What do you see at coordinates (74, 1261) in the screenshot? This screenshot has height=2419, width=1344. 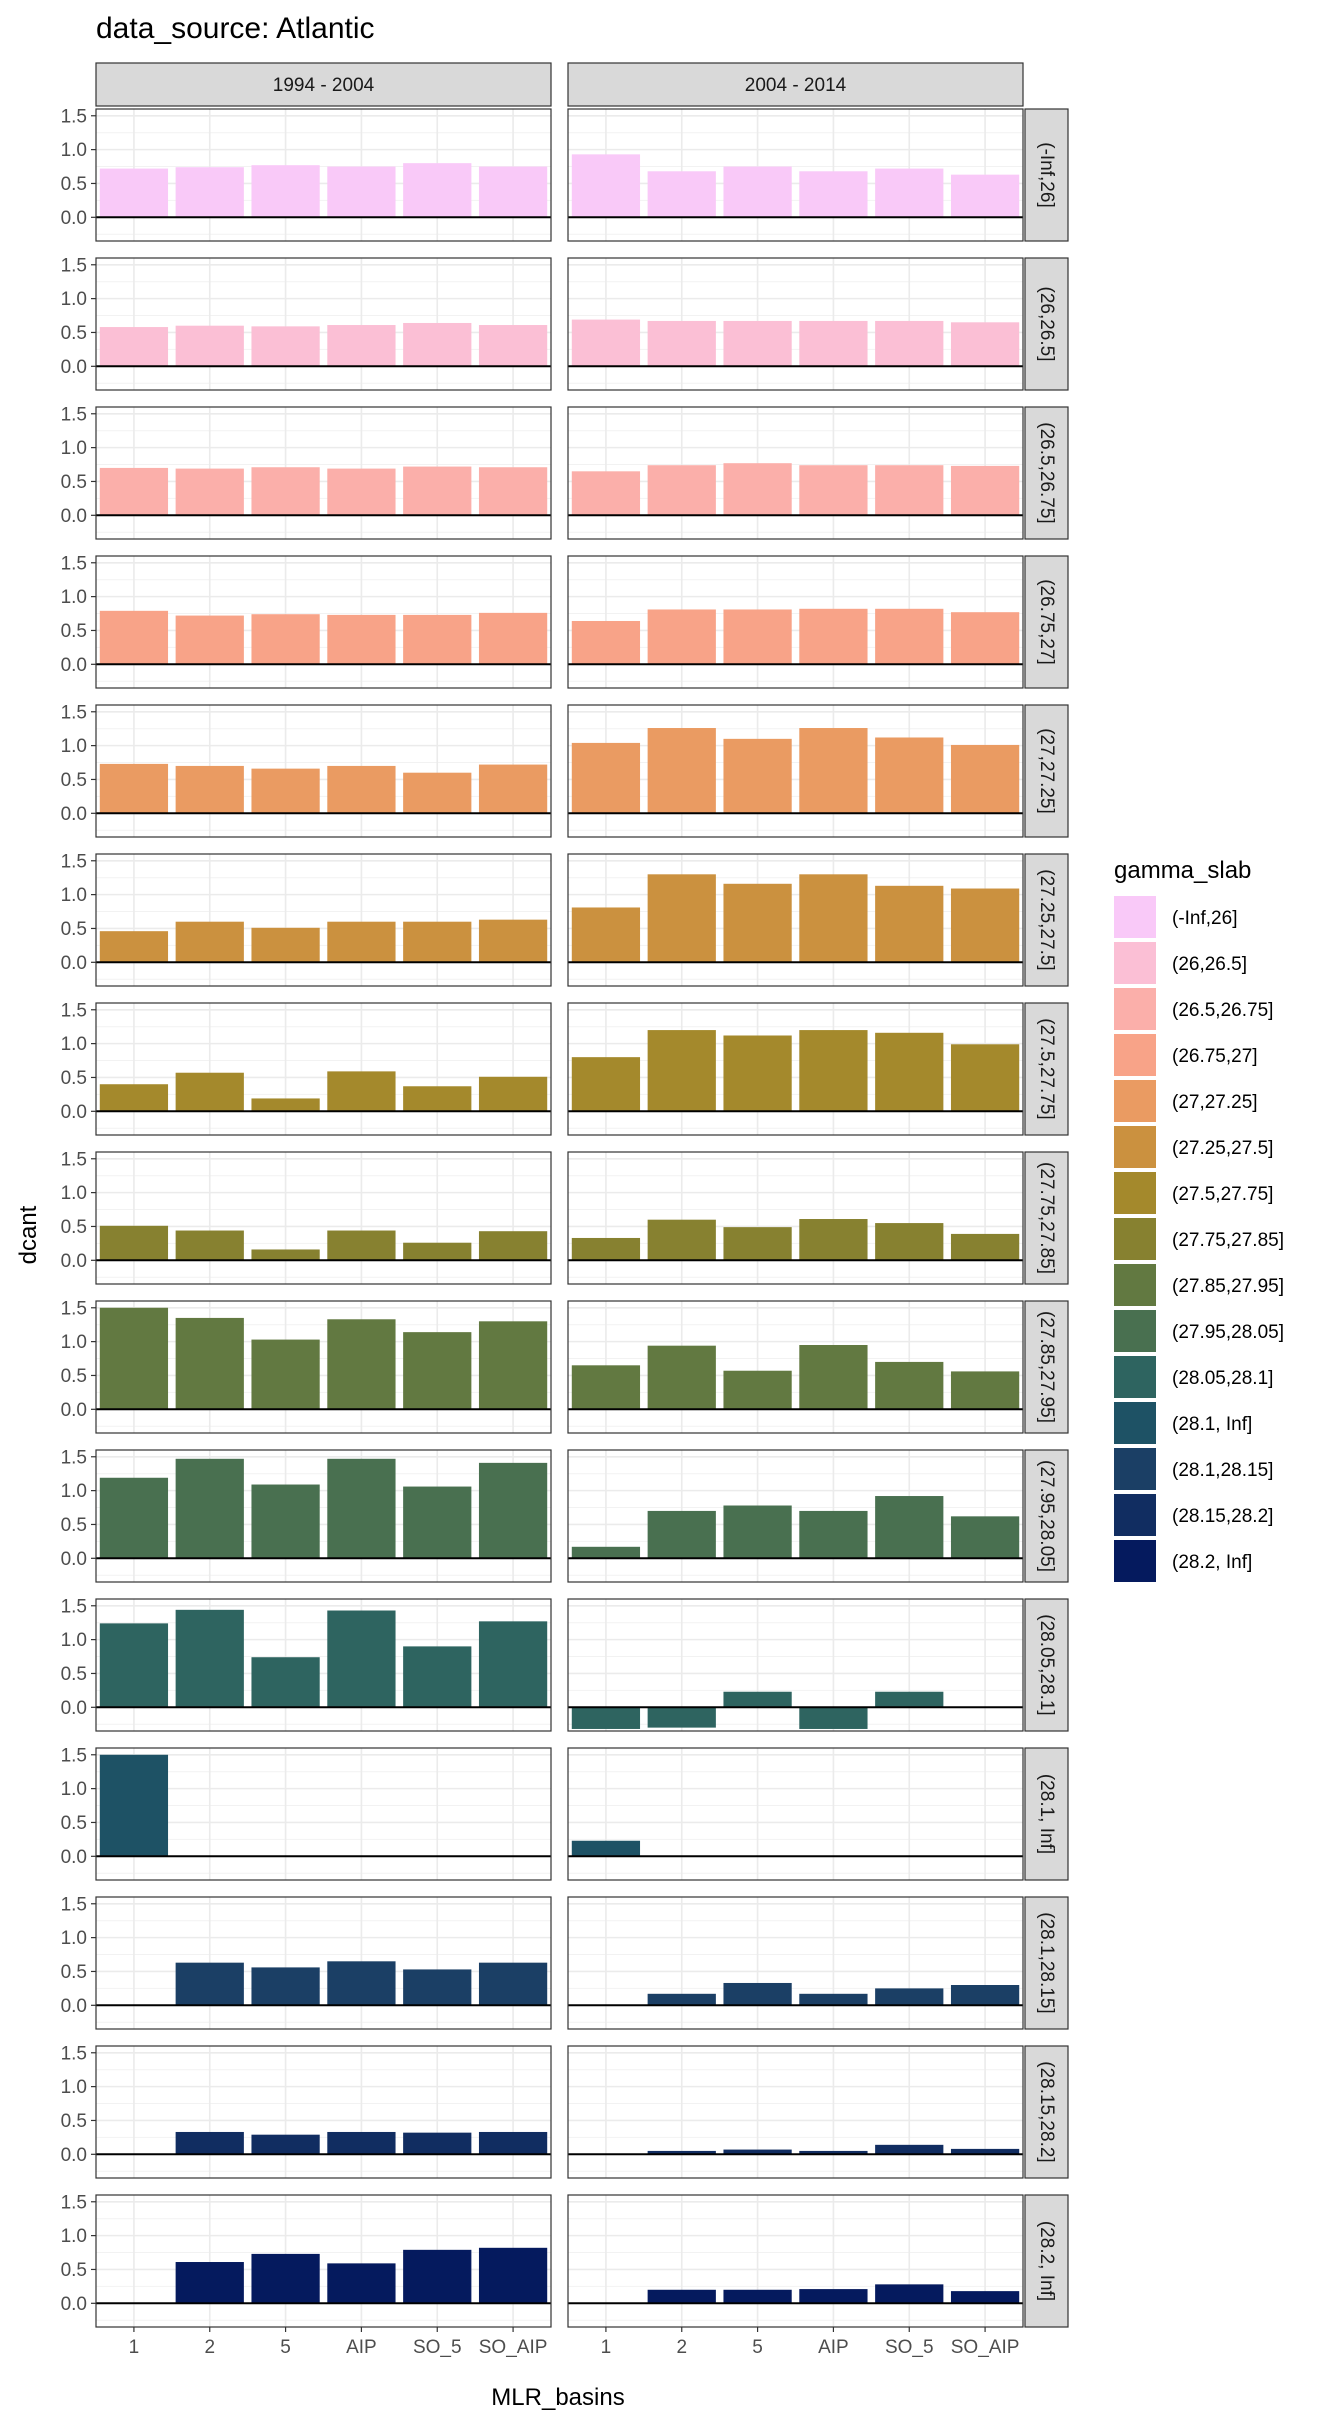 I see `y-tick-label: 0.0` at bounding box center [74, 1261].